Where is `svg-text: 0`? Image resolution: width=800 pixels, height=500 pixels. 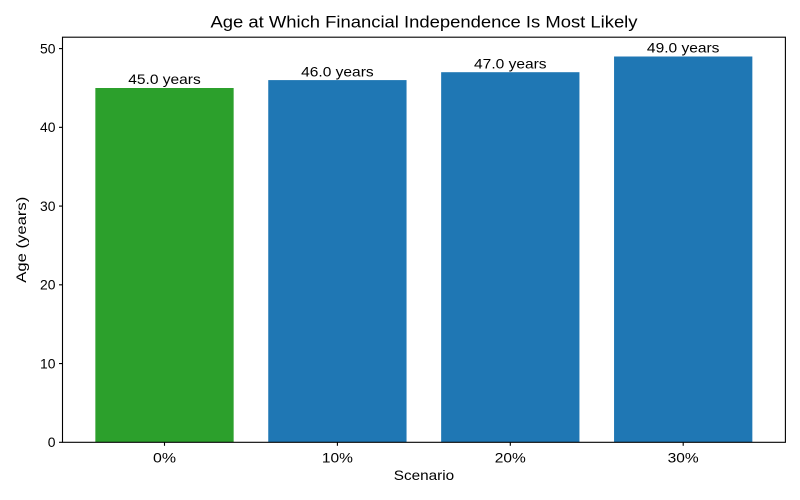
svg-text: 0 is located at coordinates (52, 442).